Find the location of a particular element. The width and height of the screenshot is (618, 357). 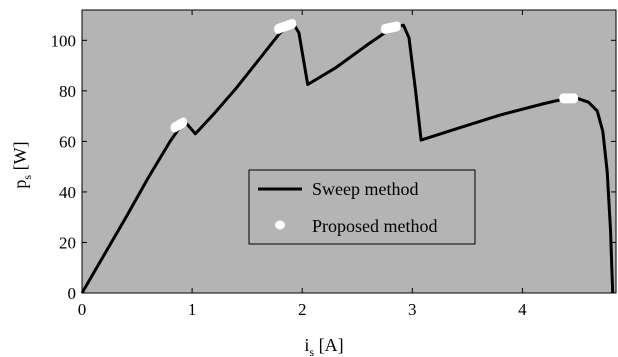

y-tick-label-4: 80 is located at coordinates (67, 91).